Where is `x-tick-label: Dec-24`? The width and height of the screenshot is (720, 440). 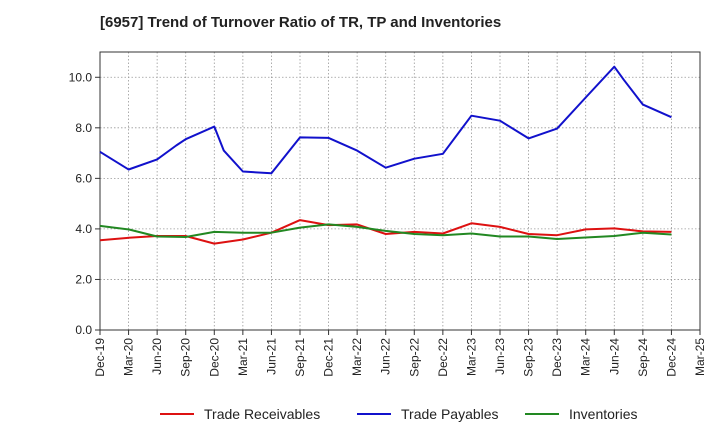
x-tick-label: Dec-24 is located at coordinates (671, 357).